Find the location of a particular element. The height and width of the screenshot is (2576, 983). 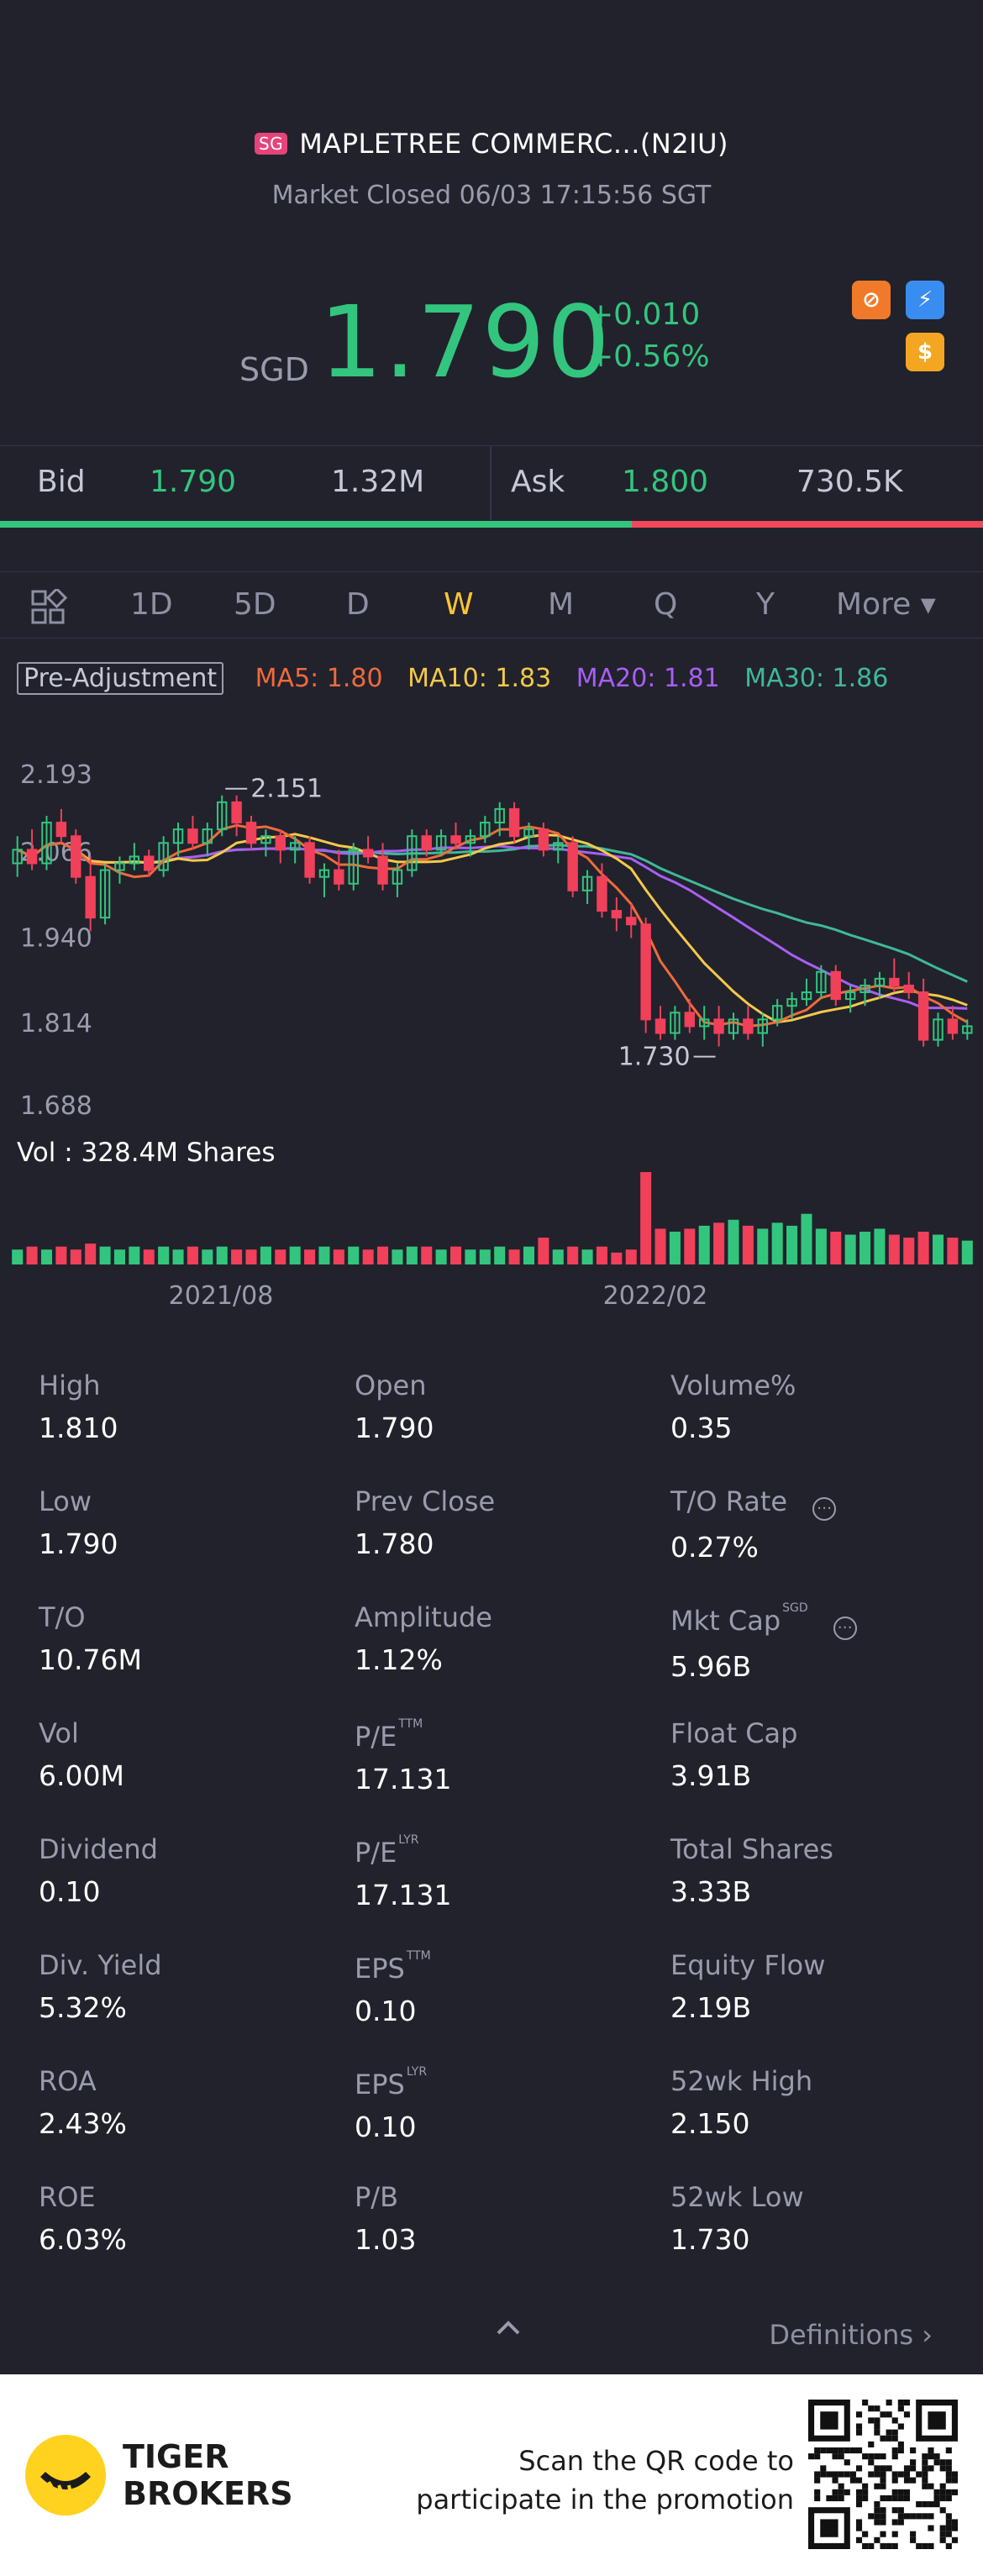

stat-div-yield: Div. Yield 5.32% is located at coordinates (100, 1986).